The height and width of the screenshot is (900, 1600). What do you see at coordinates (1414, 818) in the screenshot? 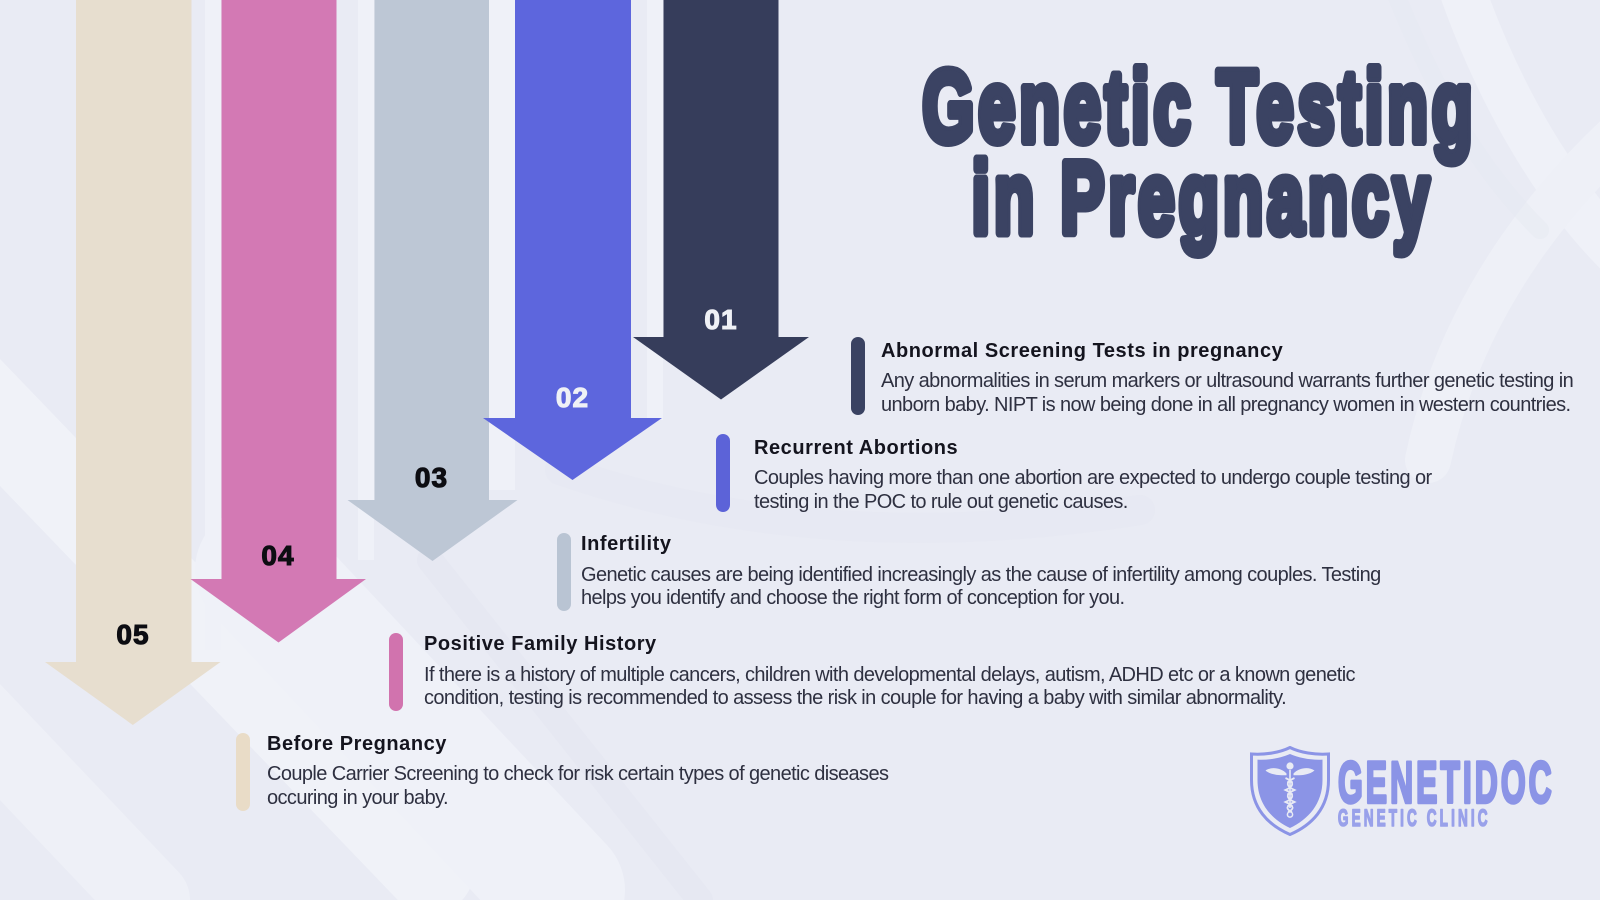
I see `svg-text: GENETIC CLINIC` at bounding box center [1414, 818].